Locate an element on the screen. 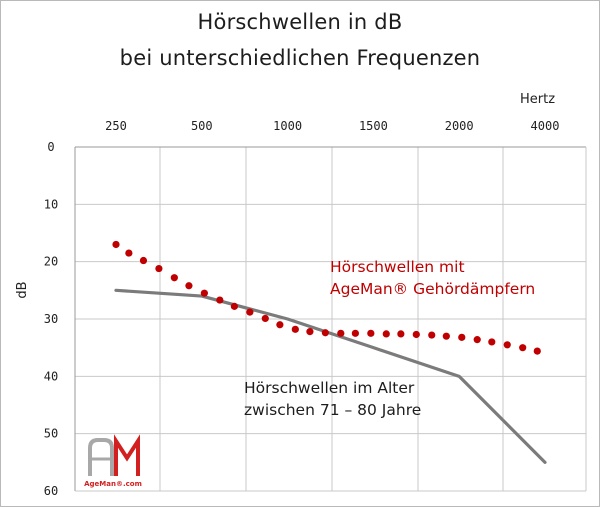 Image resolution: width=600 pixels, height=507 pixels. y-tick-label: 0 is located at coordinates (50, 147).